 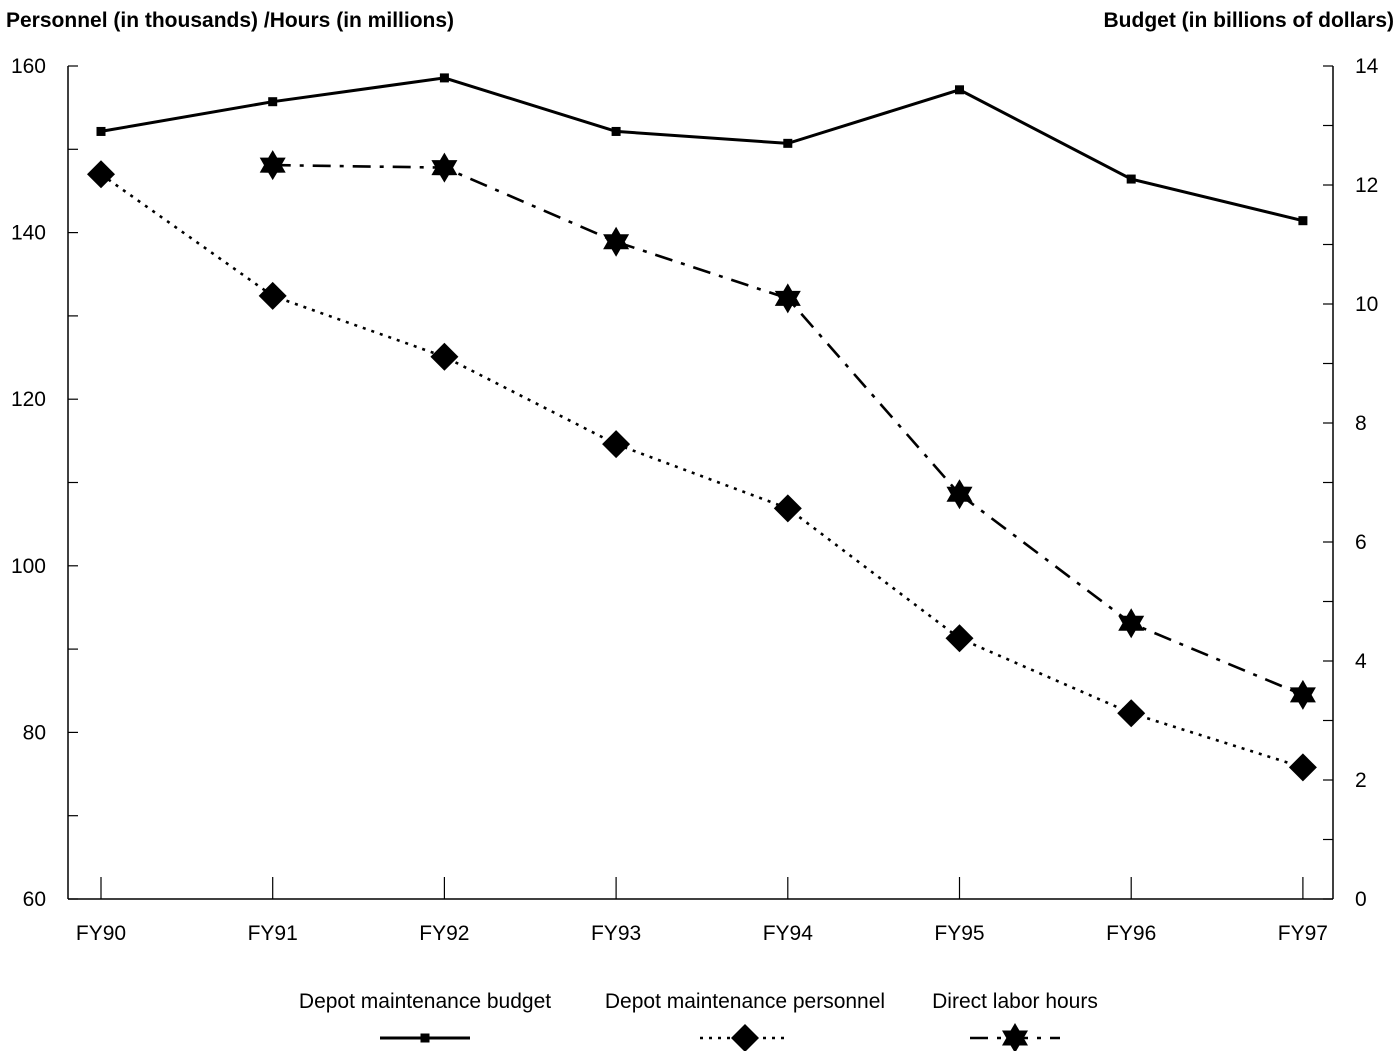 I want to click on right-tick-label: 8, so click(x=1361, y=423).